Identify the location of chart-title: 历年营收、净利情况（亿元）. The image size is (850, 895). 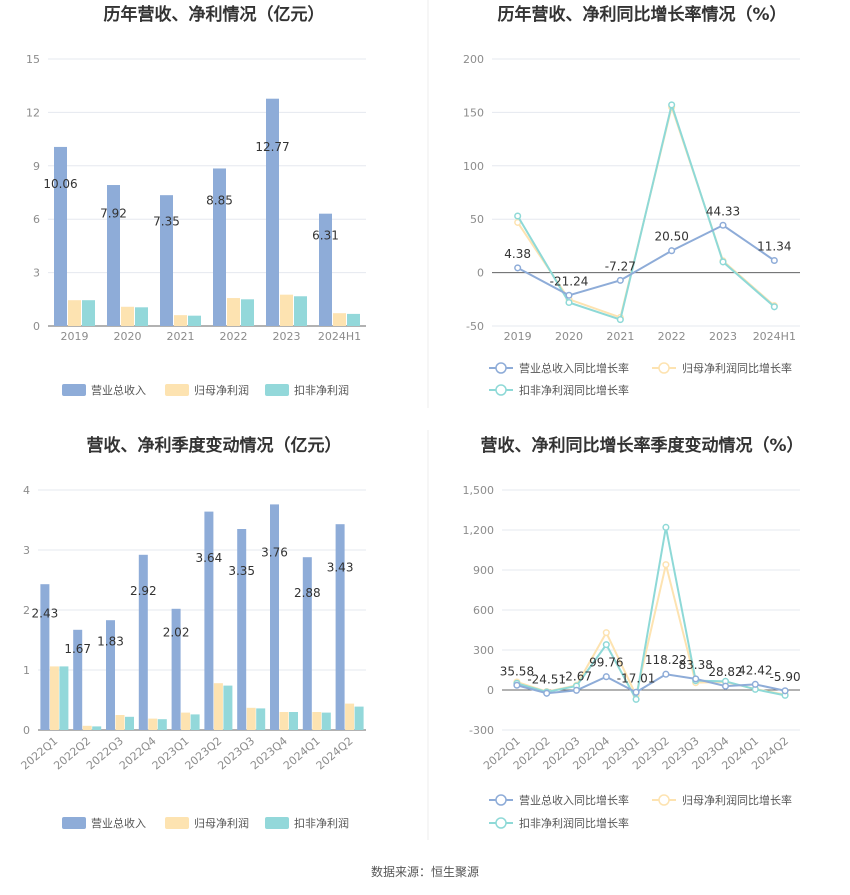
(214, 14).